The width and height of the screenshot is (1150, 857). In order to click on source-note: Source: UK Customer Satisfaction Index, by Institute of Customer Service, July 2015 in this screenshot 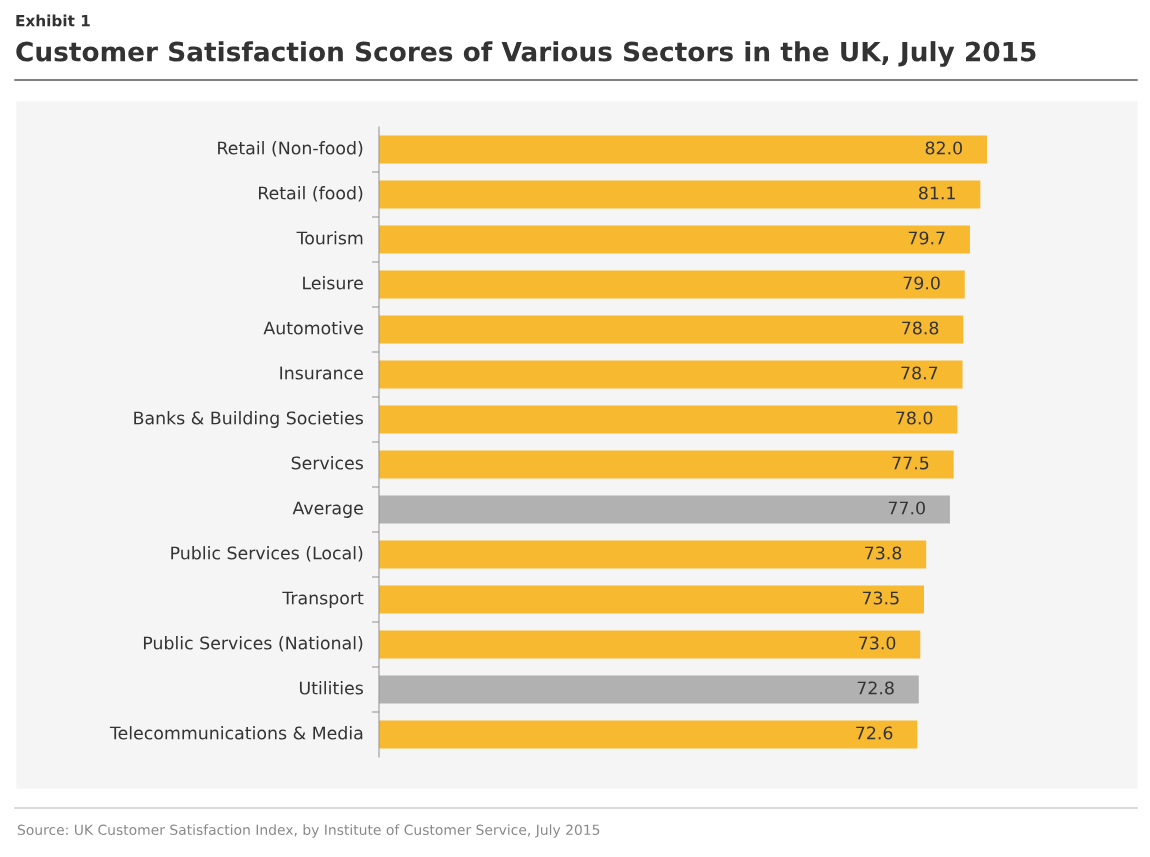, I will do `click(308, 831)`.